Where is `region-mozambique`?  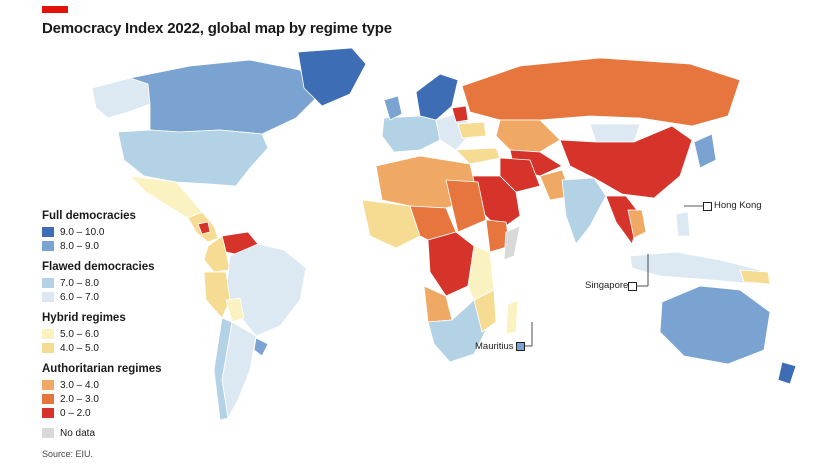
region-mozambique is located at coordinates (485, 311).